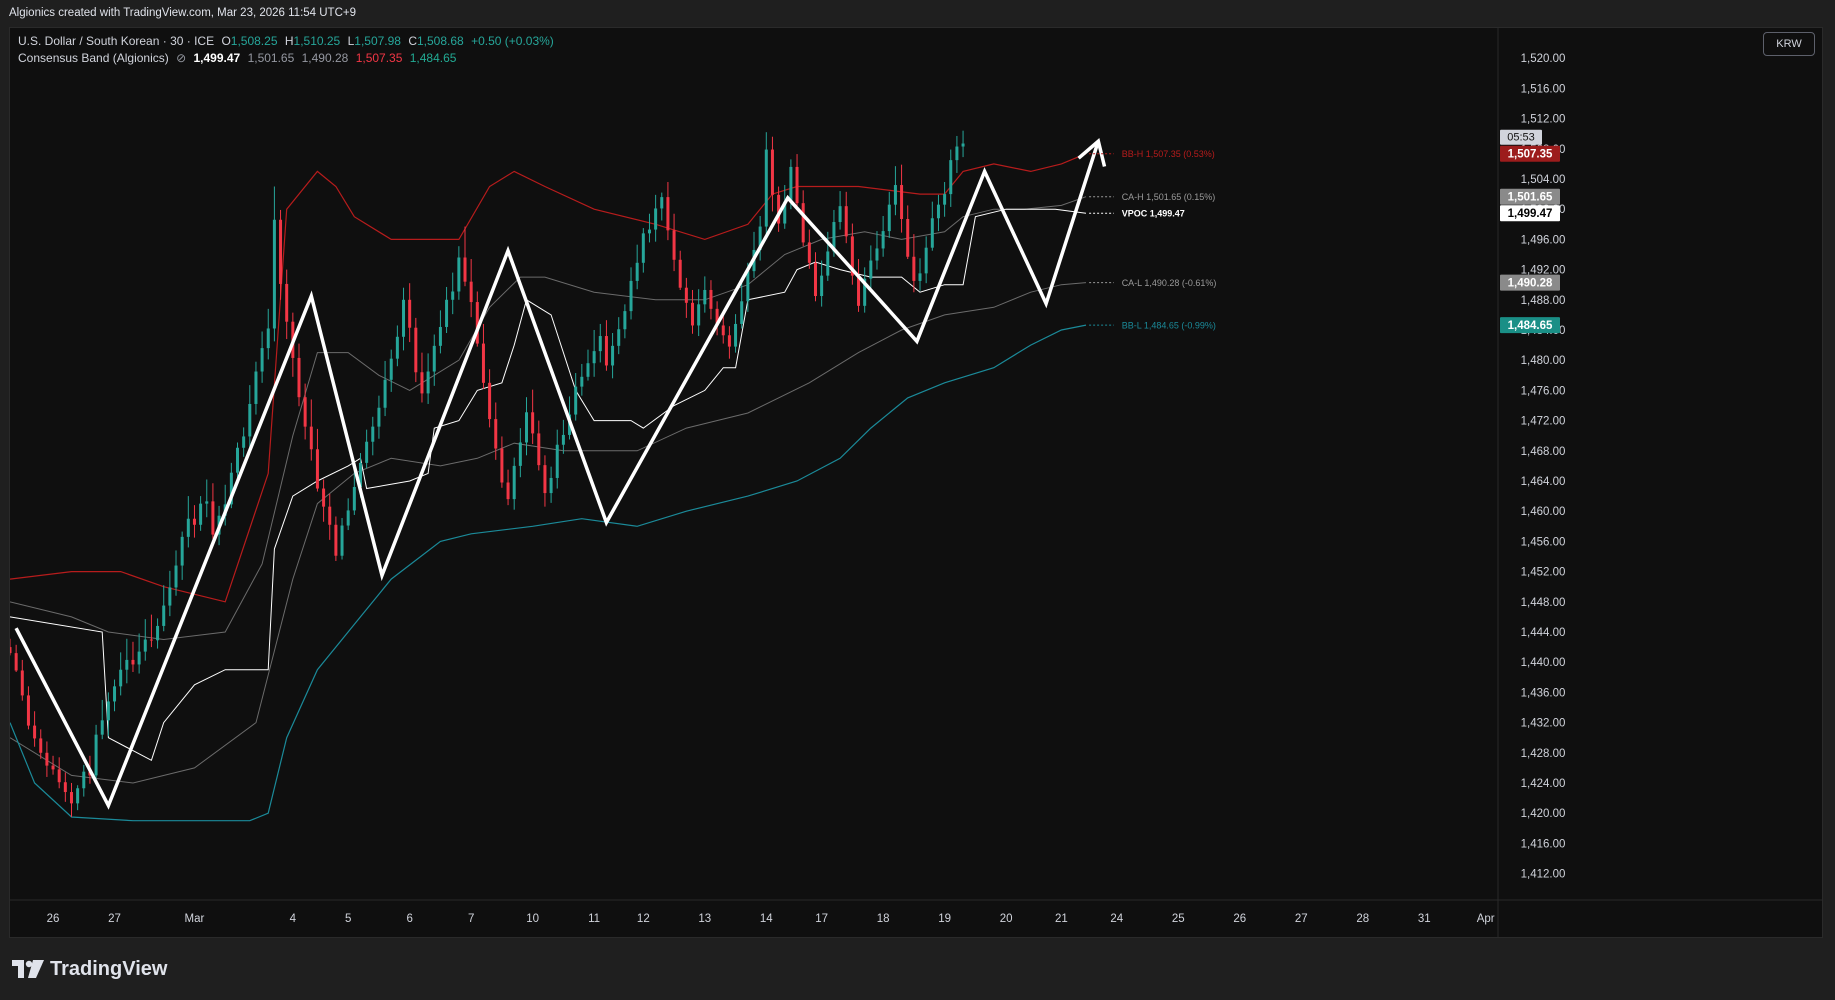  Describe the element at coordinates (1543, 452) in the screenshot. I see `y-tick-label: 1,468.00` at that location.